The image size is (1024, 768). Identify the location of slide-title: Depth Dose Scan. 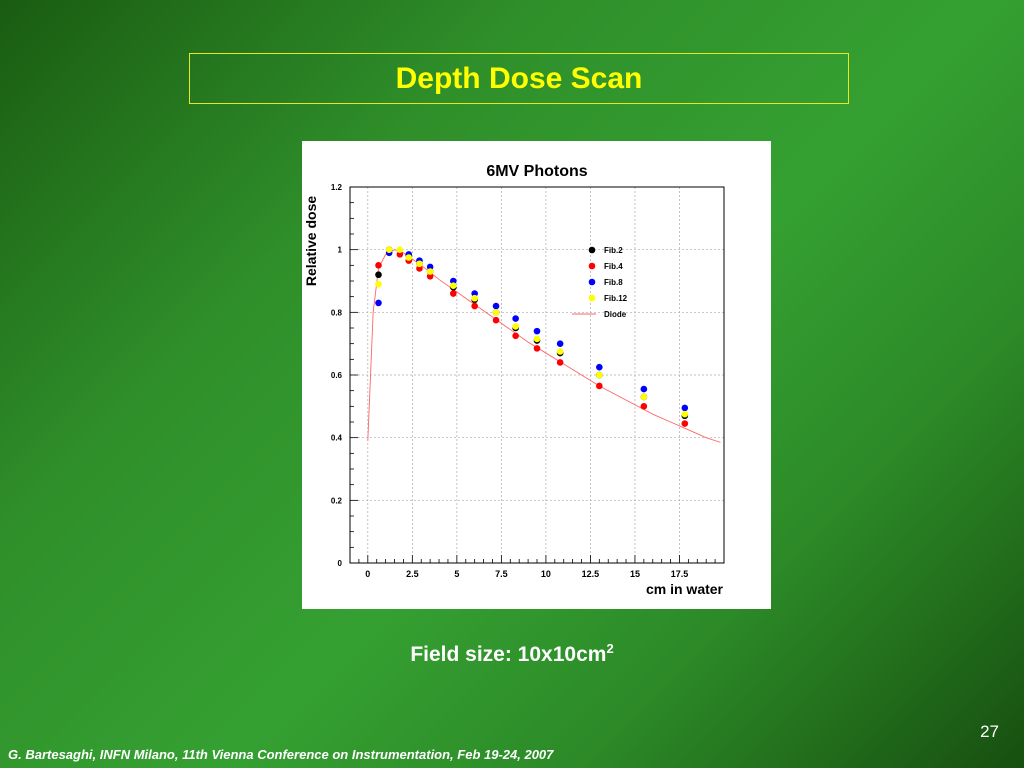
(519, 78).